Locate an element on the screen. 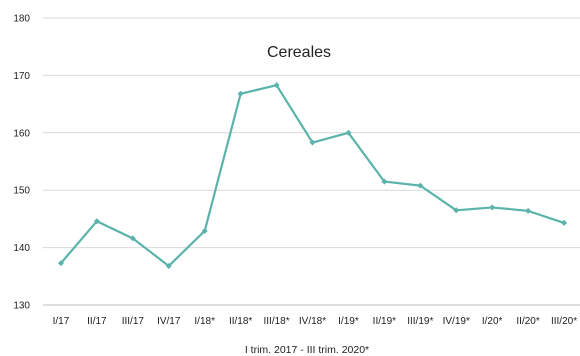 This screenshot has height=356, width=580. x-tick-label: II/18* is located at coordinates (240, 321).